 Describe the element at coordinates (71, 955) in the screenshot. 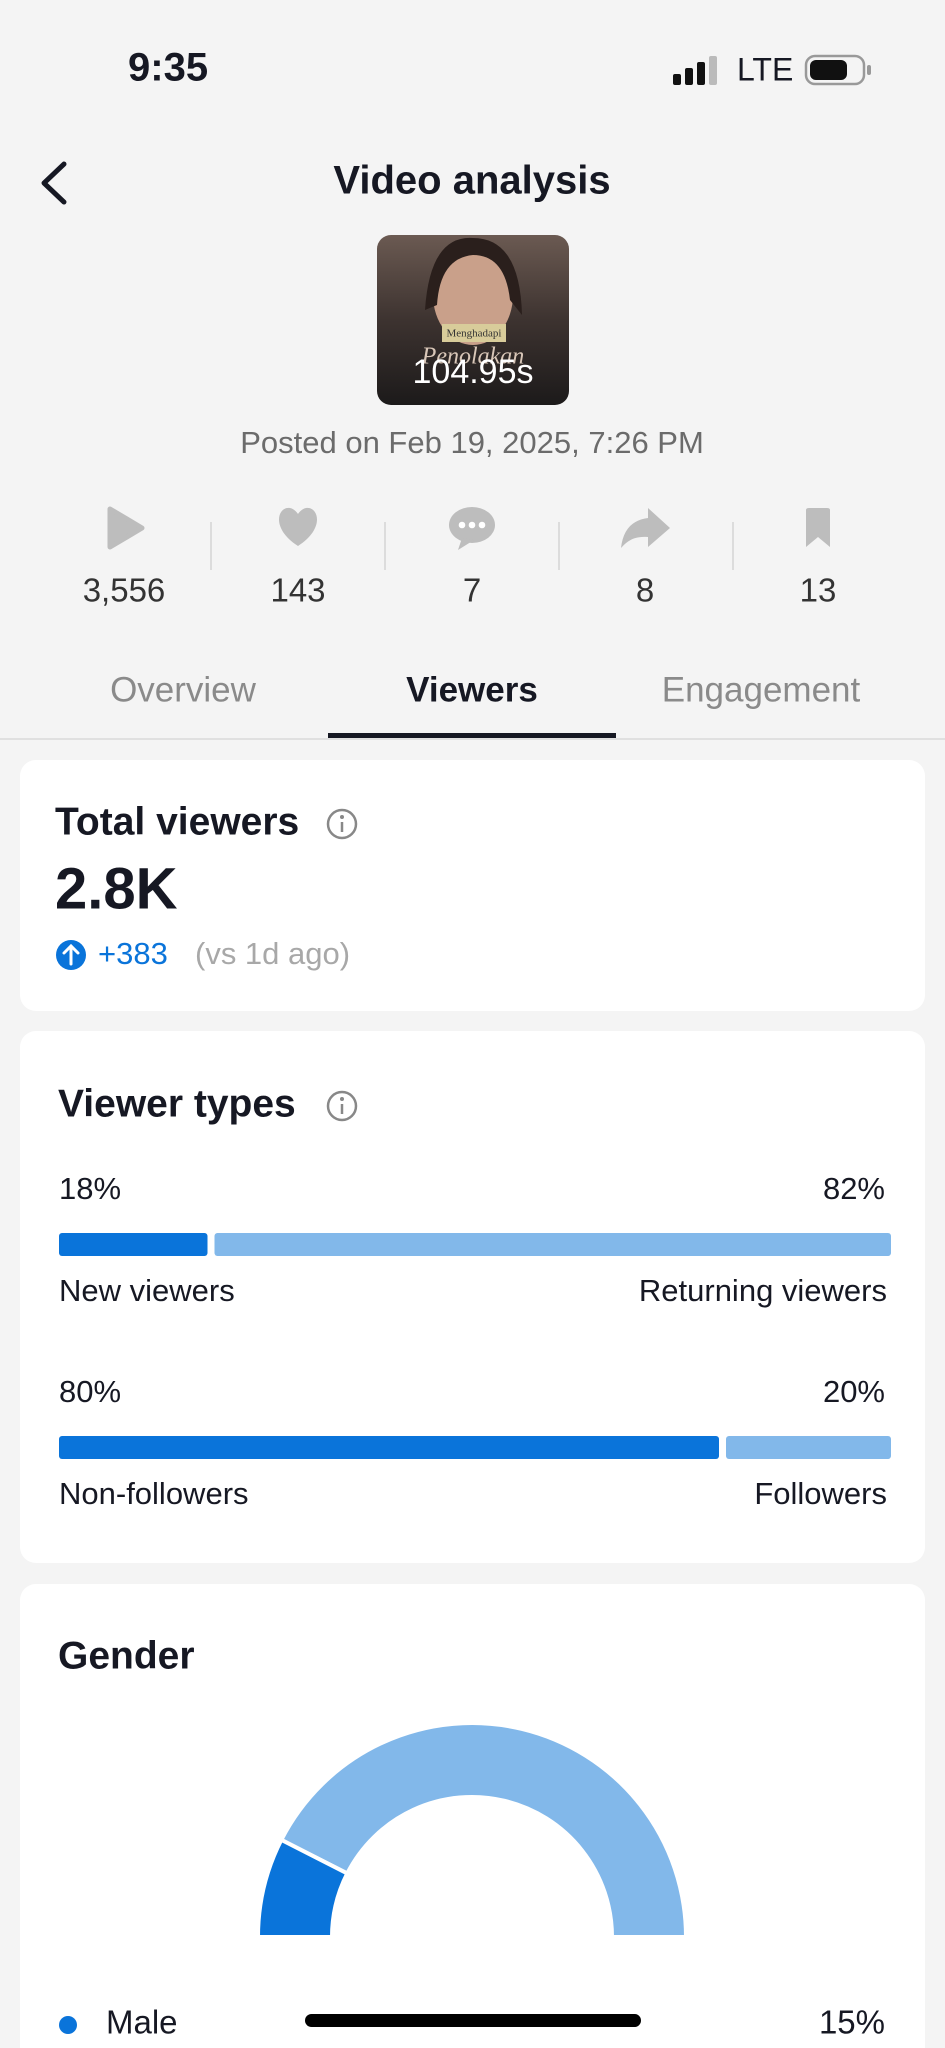

I see `increase-icon` at that location.